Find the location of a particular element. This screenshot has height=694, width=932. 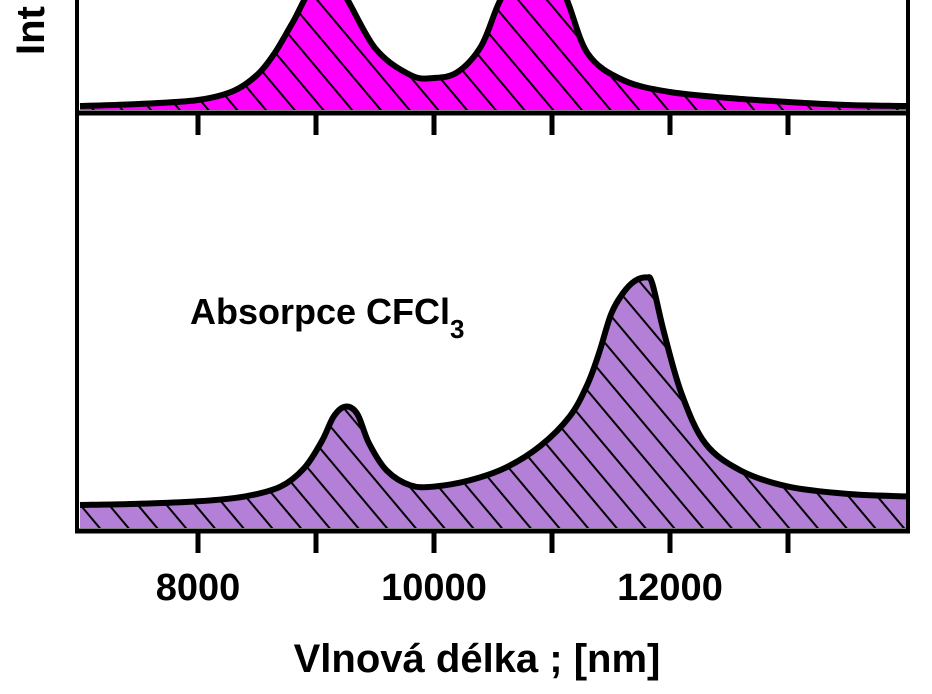

x-axis-ticks is located at coordinates (493, 542).